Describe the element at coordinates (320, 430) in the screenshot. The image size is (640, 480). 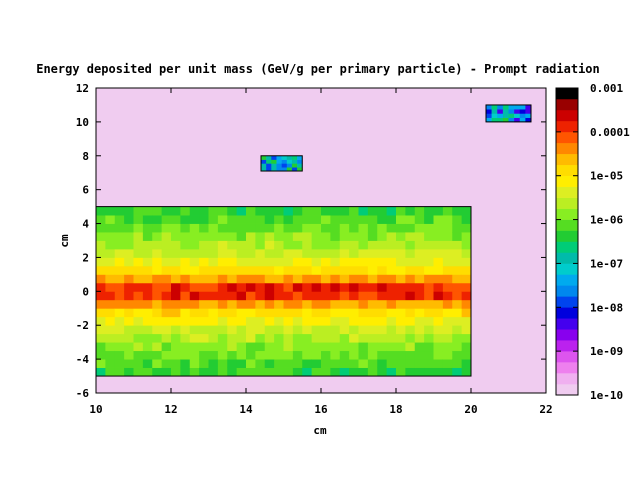
I see `x-axis-label: cm` at that location.